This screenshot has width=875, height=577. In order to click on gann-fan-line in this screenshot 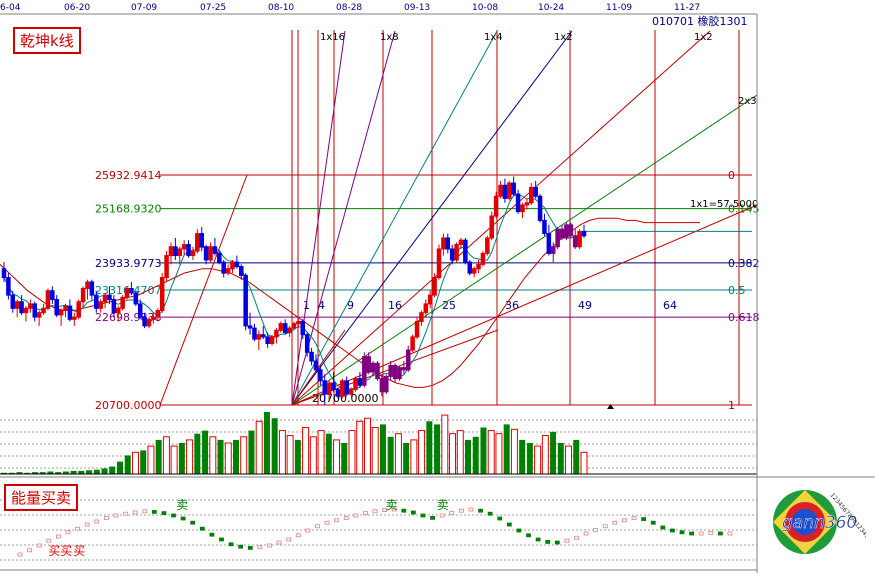, I will do `click(318, 367)`.